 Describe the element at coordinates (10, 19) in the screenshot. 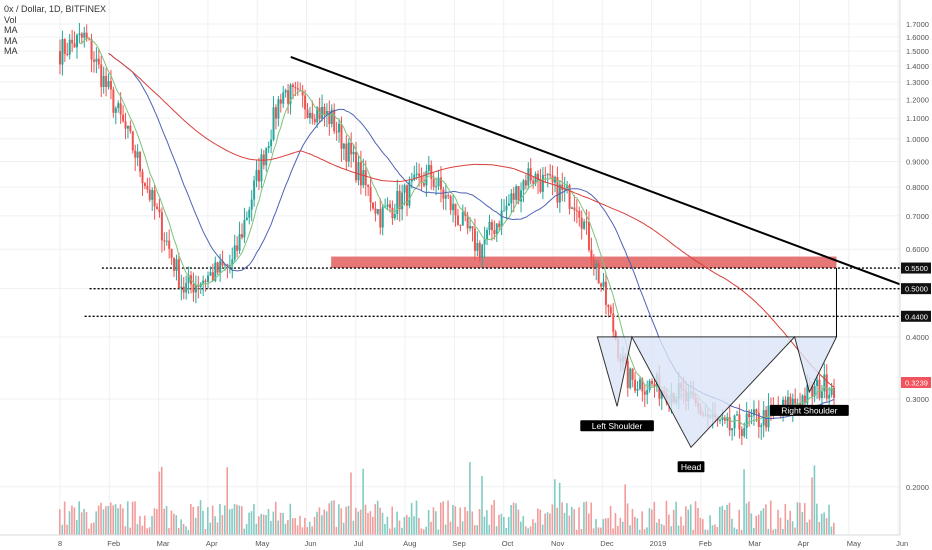

I see `legend-volume: Vol` at that location.